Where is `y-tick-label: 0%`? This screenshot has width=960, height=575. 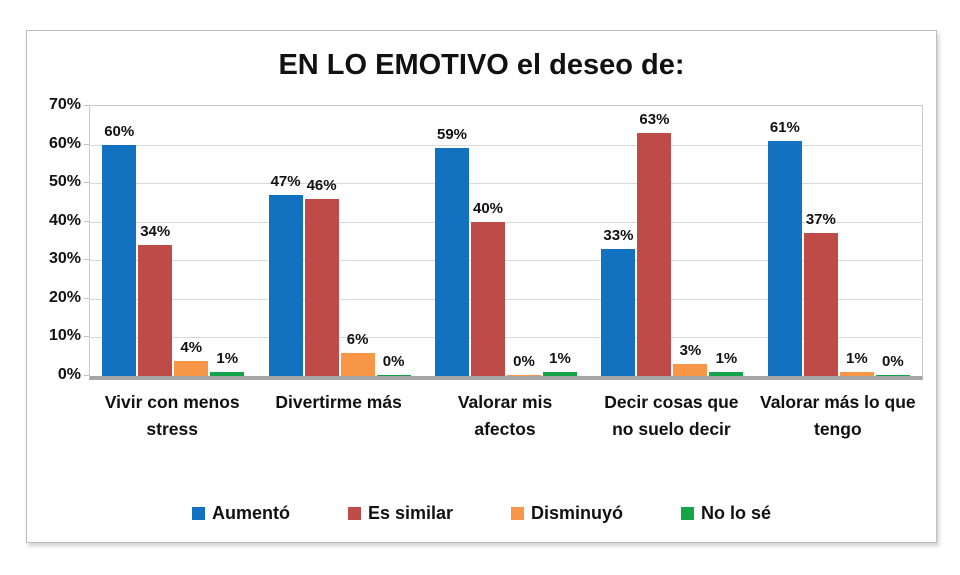 y-tick-label: 0% is located at coordinates (69, 374).